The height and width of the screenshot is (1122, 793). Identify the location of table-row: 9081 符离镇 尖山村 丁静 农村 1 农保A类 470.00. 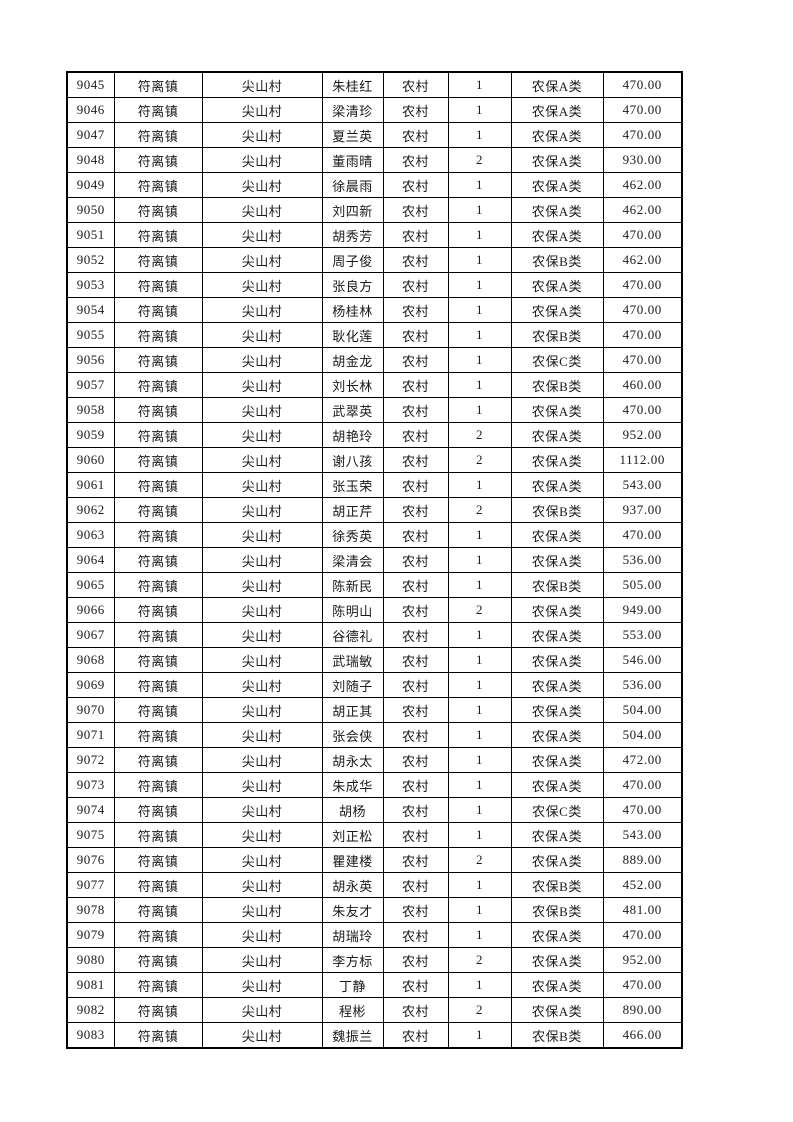
(374, 985).